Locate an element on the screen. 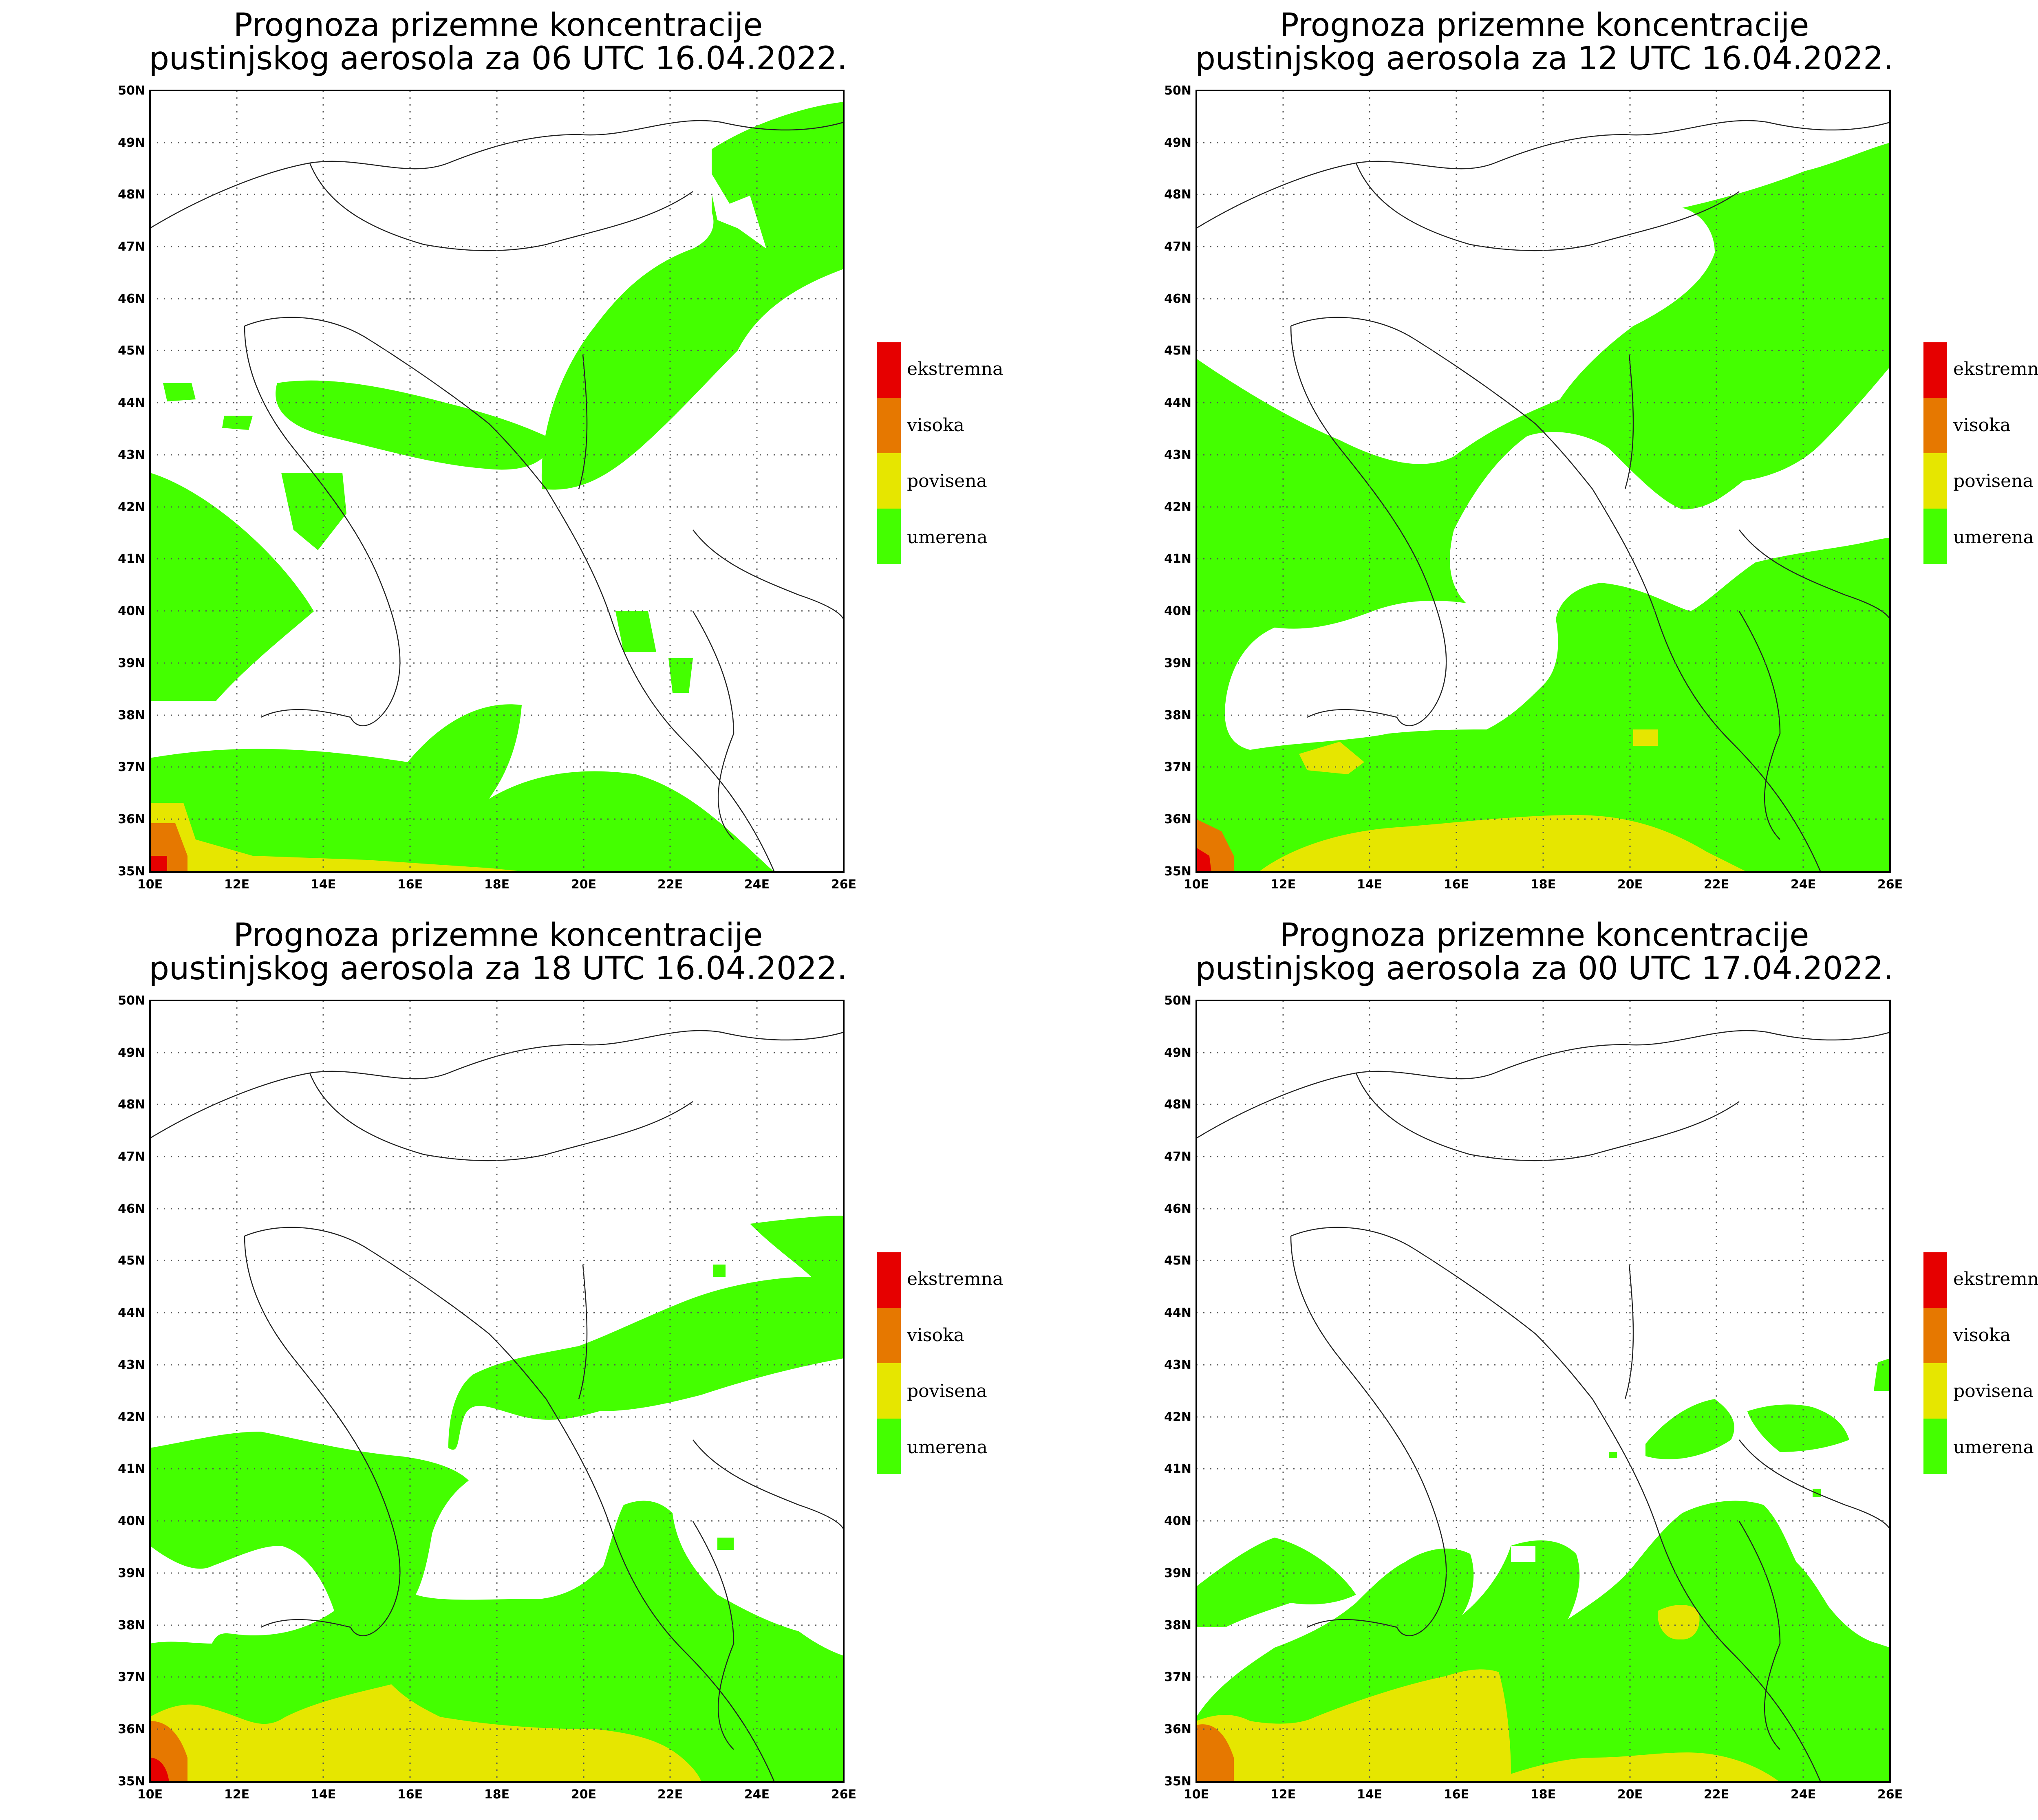 The height and width of the screenshot is (1820, 2038). y-tick-label: 39N is located at coordinates (1177, 663).